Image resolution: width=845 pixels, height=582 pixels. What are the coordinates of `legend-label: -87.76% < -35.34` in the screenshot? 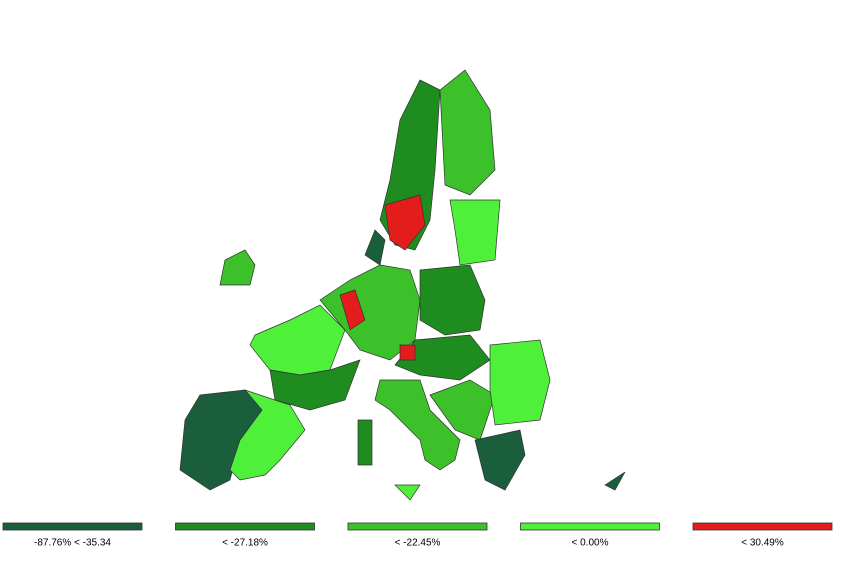 It's located at (72, 543).